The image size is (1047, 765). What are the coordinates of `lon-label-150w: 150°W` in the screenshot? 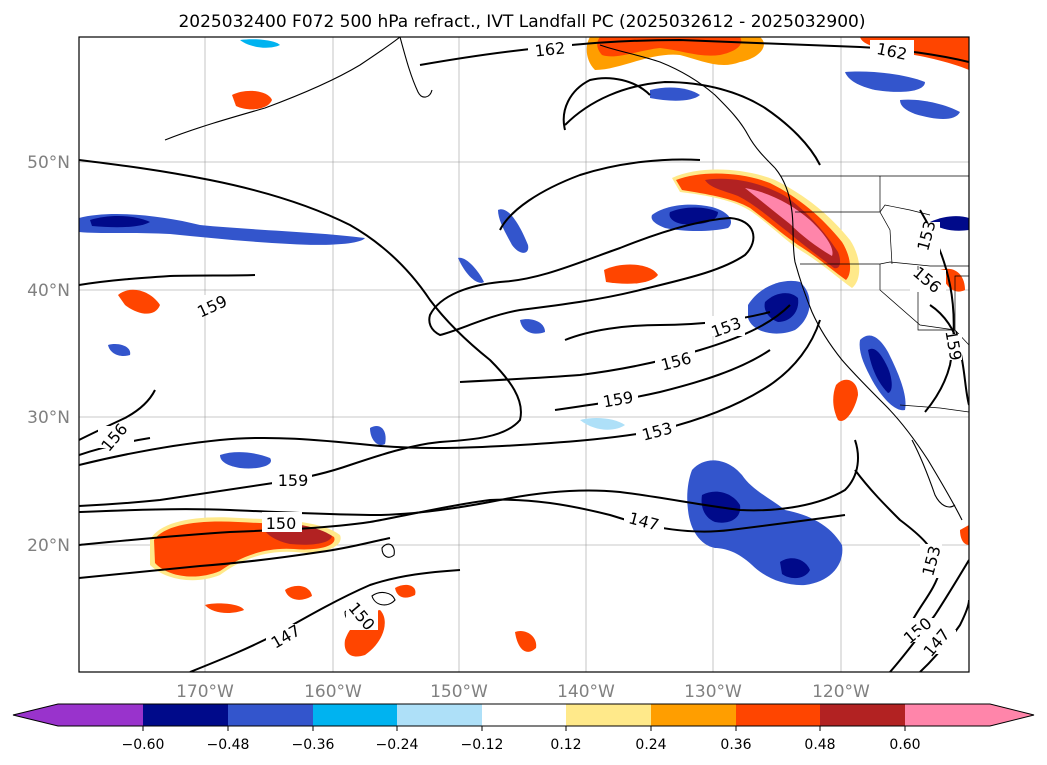 It's located at (459, 692).